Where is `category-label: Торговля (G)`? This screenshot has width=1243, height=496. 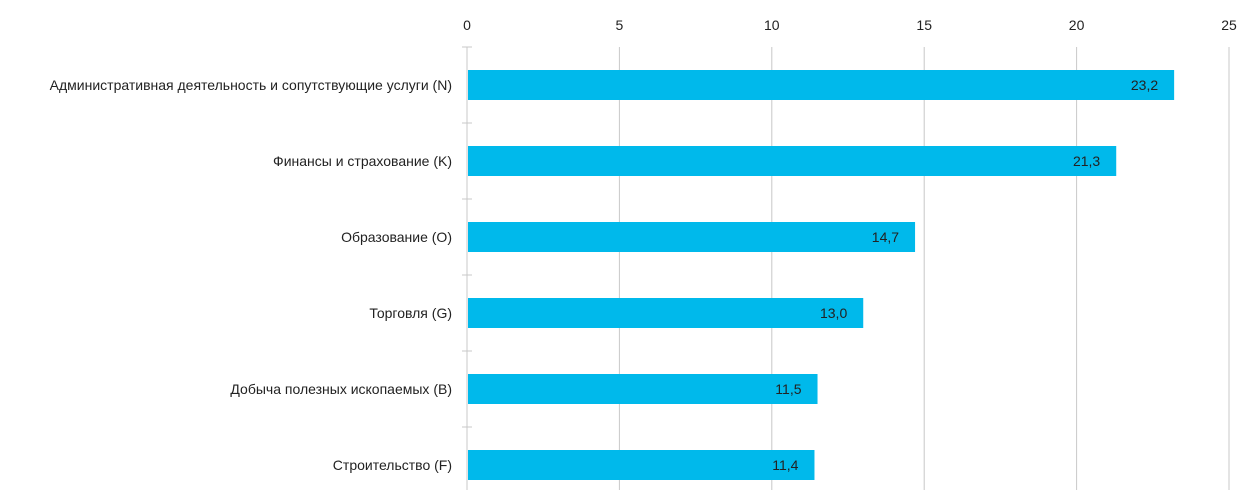 category-label: Торговля (G) is located at coordinates (410, 313).